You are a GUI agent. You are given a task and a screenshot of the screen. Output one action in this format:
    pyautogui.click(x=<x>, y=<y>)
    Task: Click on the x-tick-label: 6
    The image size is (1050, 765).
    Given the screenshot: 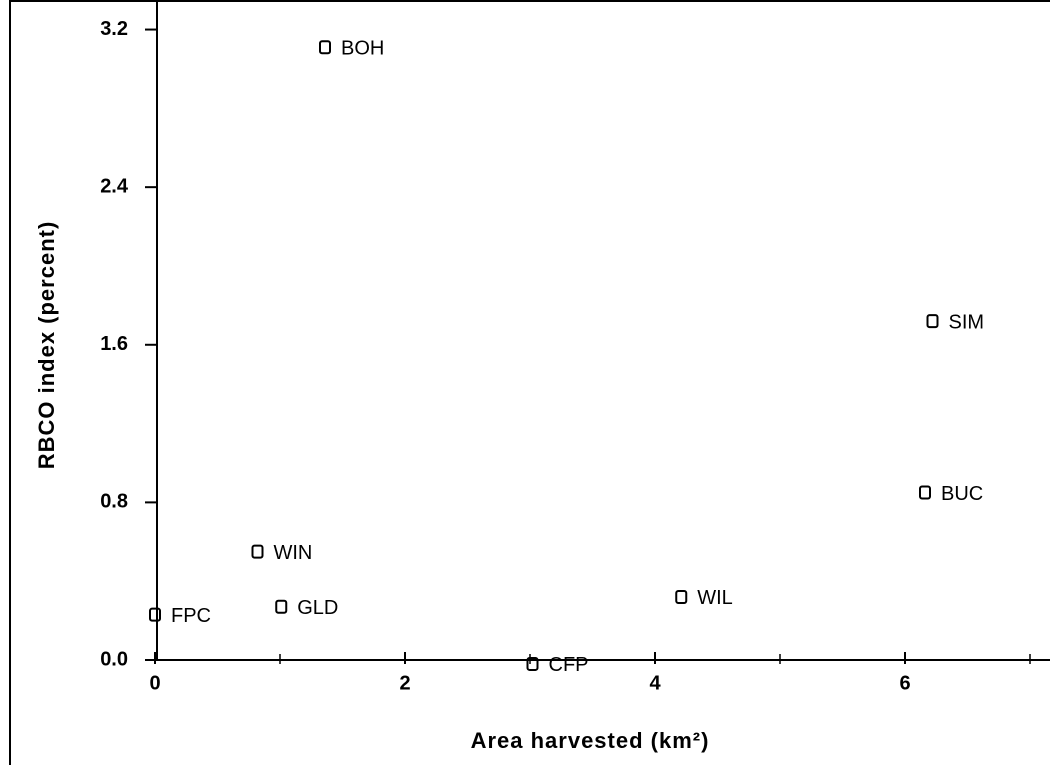 What is the action you would take?
    pyautogui.click(x=904, y=683)
    